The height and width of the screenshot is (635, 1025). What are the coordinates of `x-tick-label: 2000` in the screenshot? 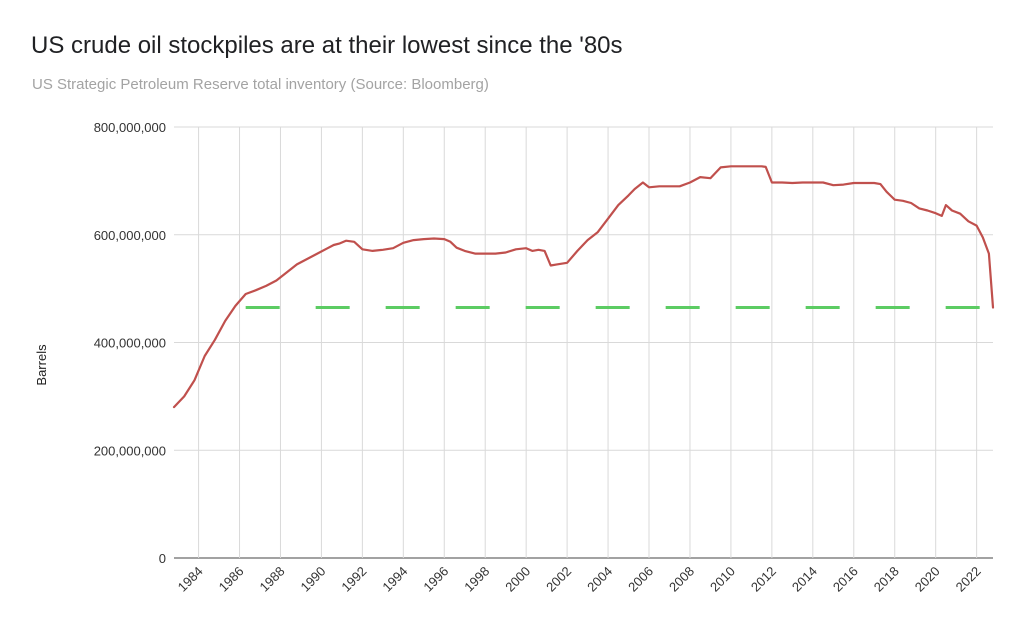 It's located at (517, 579).